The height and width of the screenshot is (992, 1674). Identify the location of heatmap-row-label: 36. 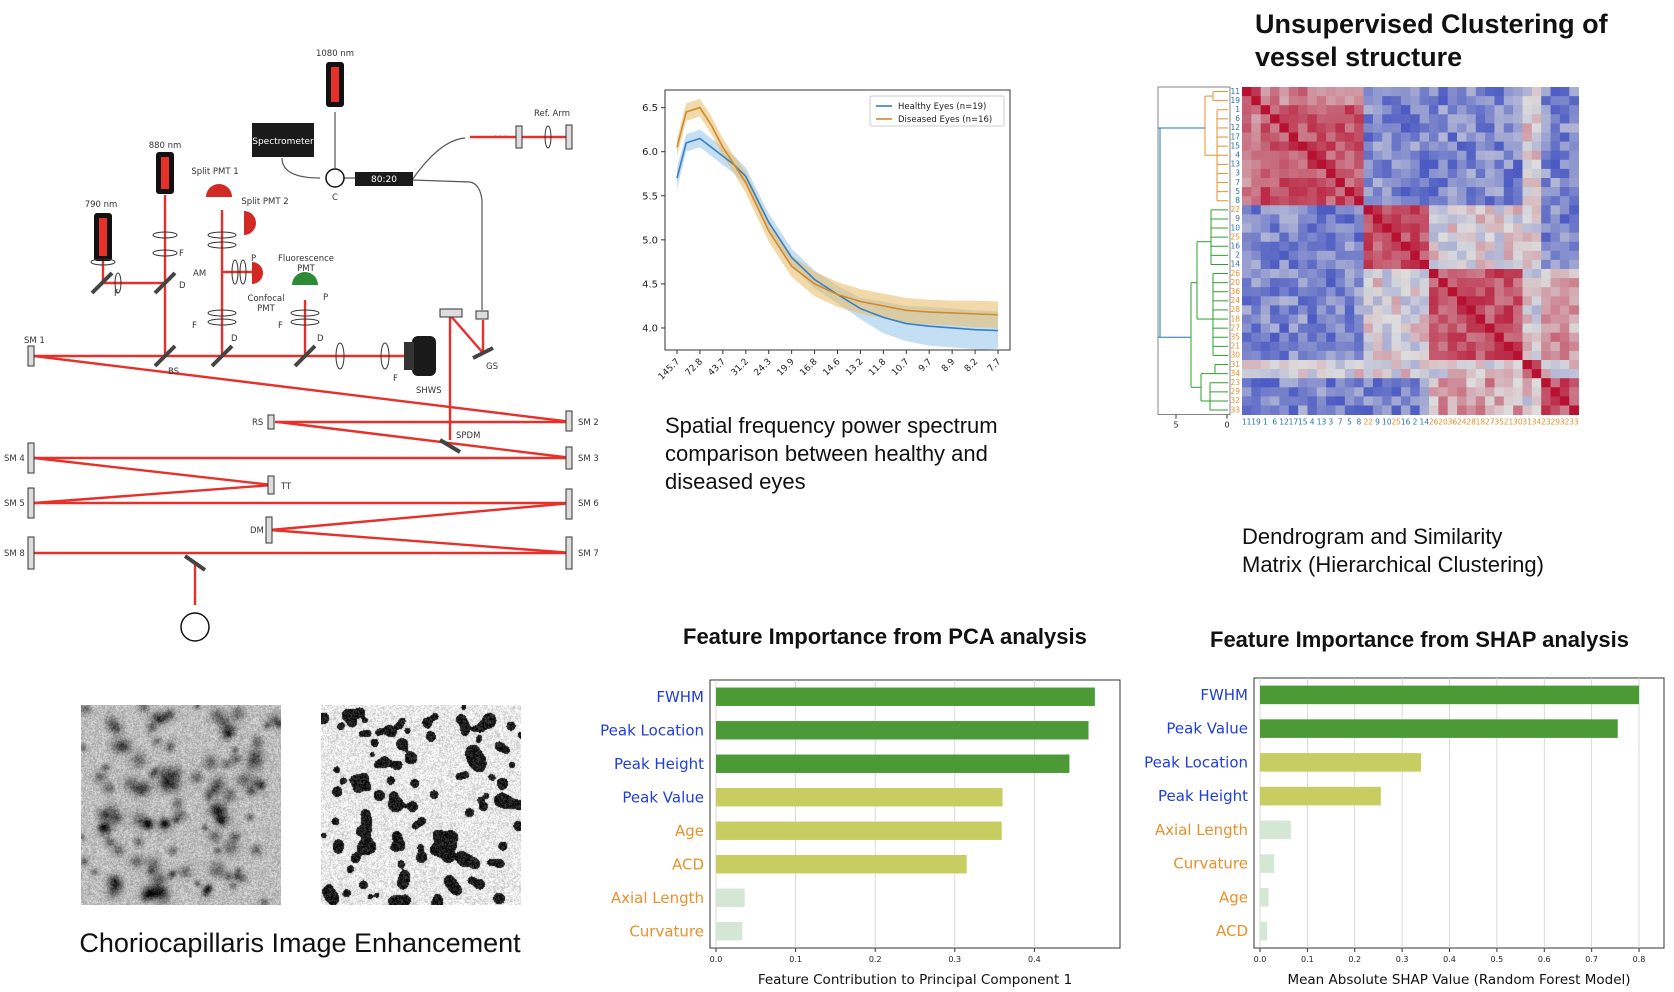
(1235, 291).